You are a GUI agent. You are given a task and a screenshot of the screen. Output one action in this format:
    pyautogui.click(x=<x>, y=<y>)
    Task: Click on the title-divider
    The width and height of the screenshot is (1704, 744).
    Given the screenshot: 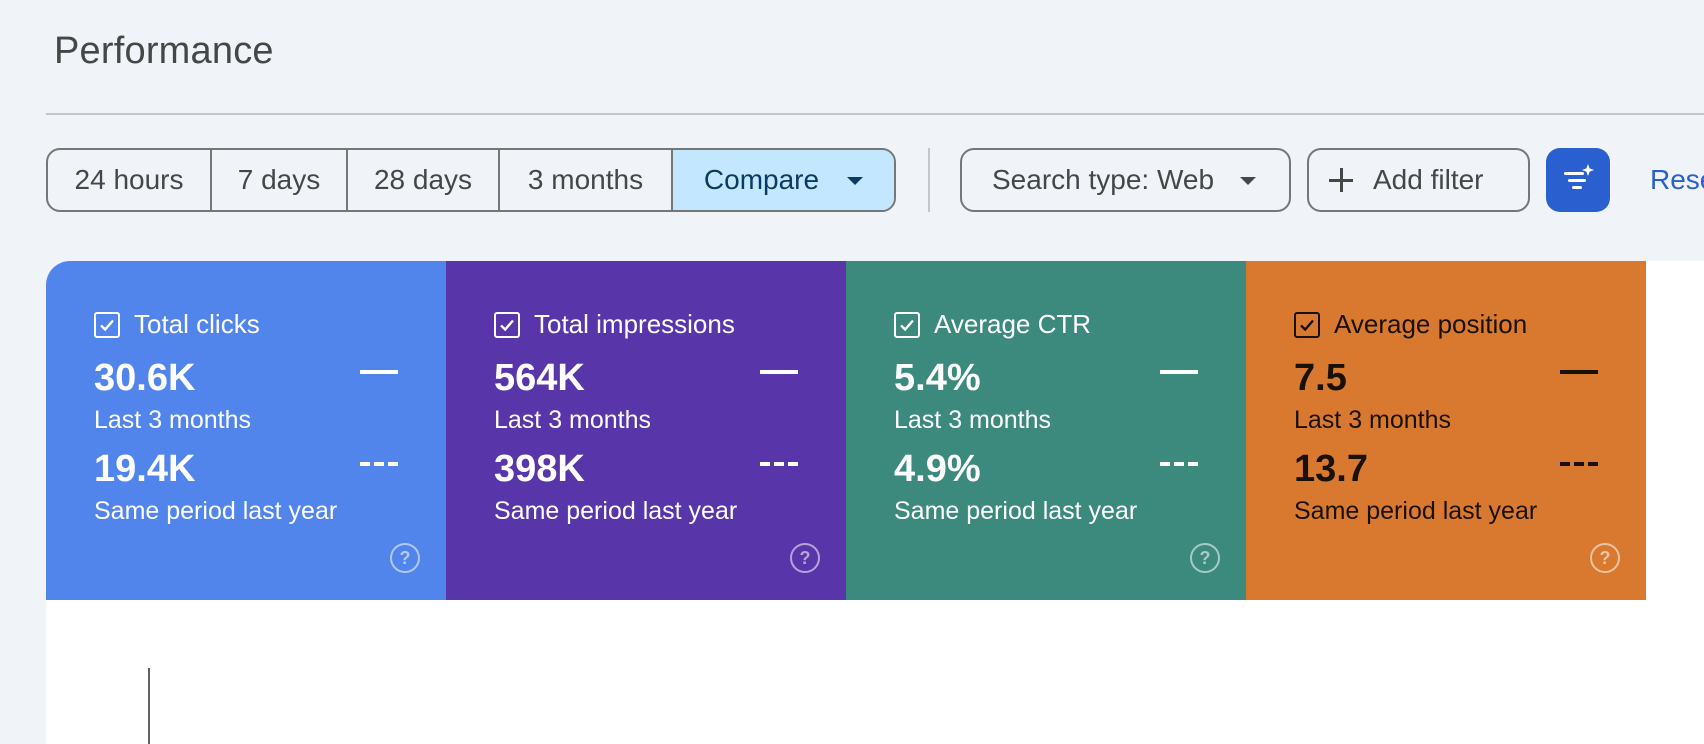 What is the action you would take?
    pyautogui.click(x=875, y=114)
    